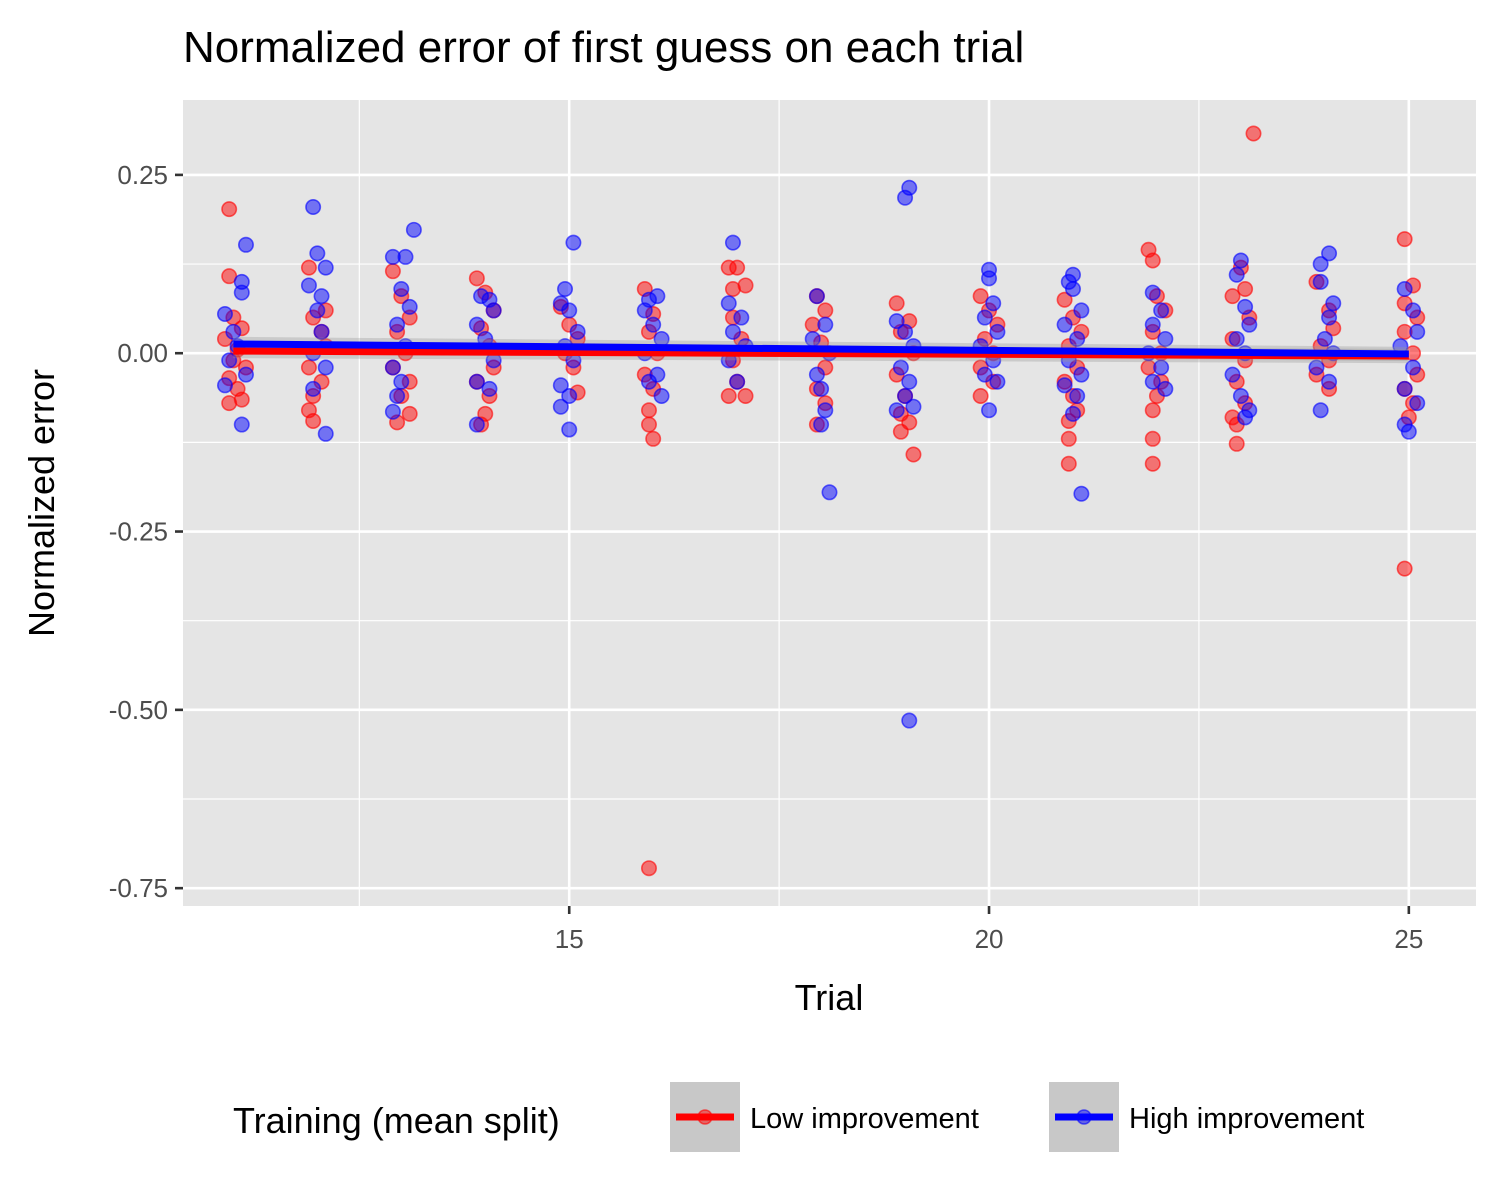 The width and height of the screenshot is (1500, 1200). I want to click on x-tick-label: 20, so click(989, 939).